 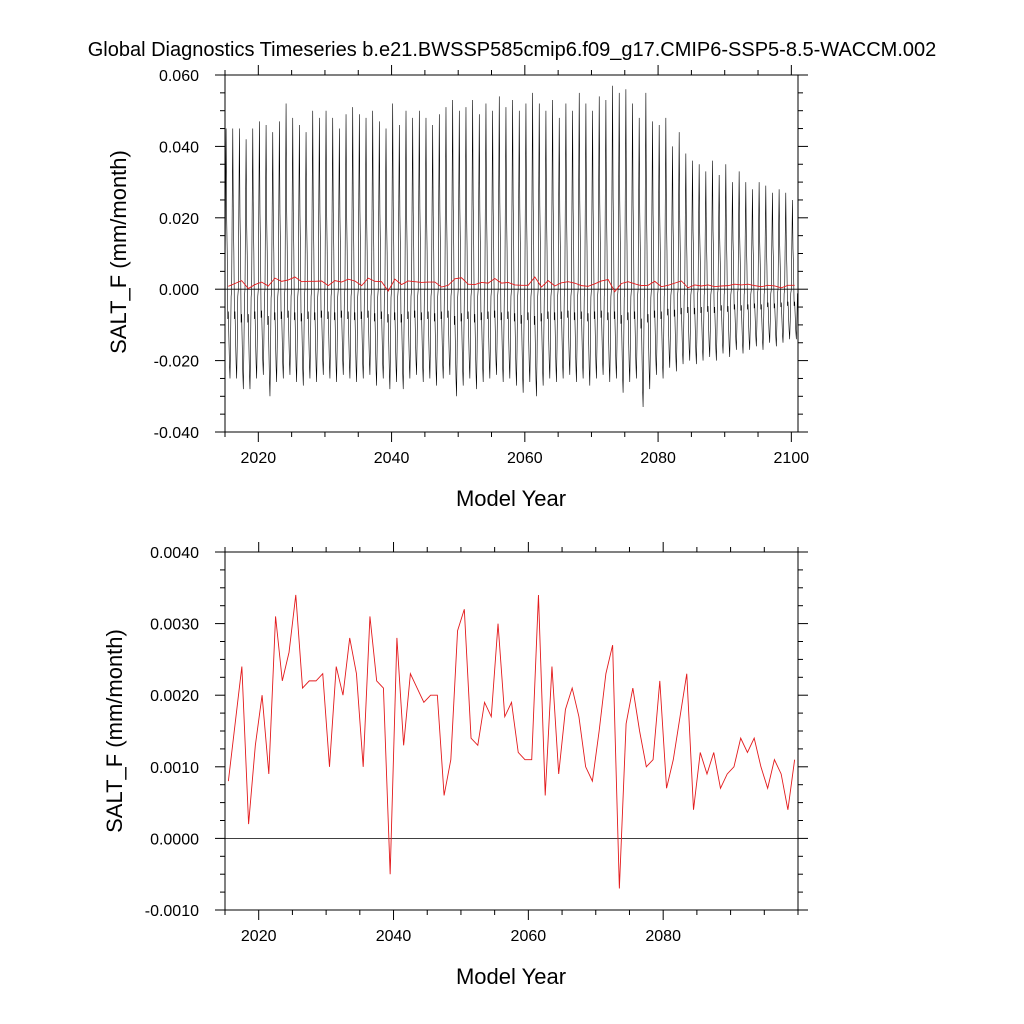 I want to click on top-chart-y-tick-label: 0.060, so click(x=179, y=76).